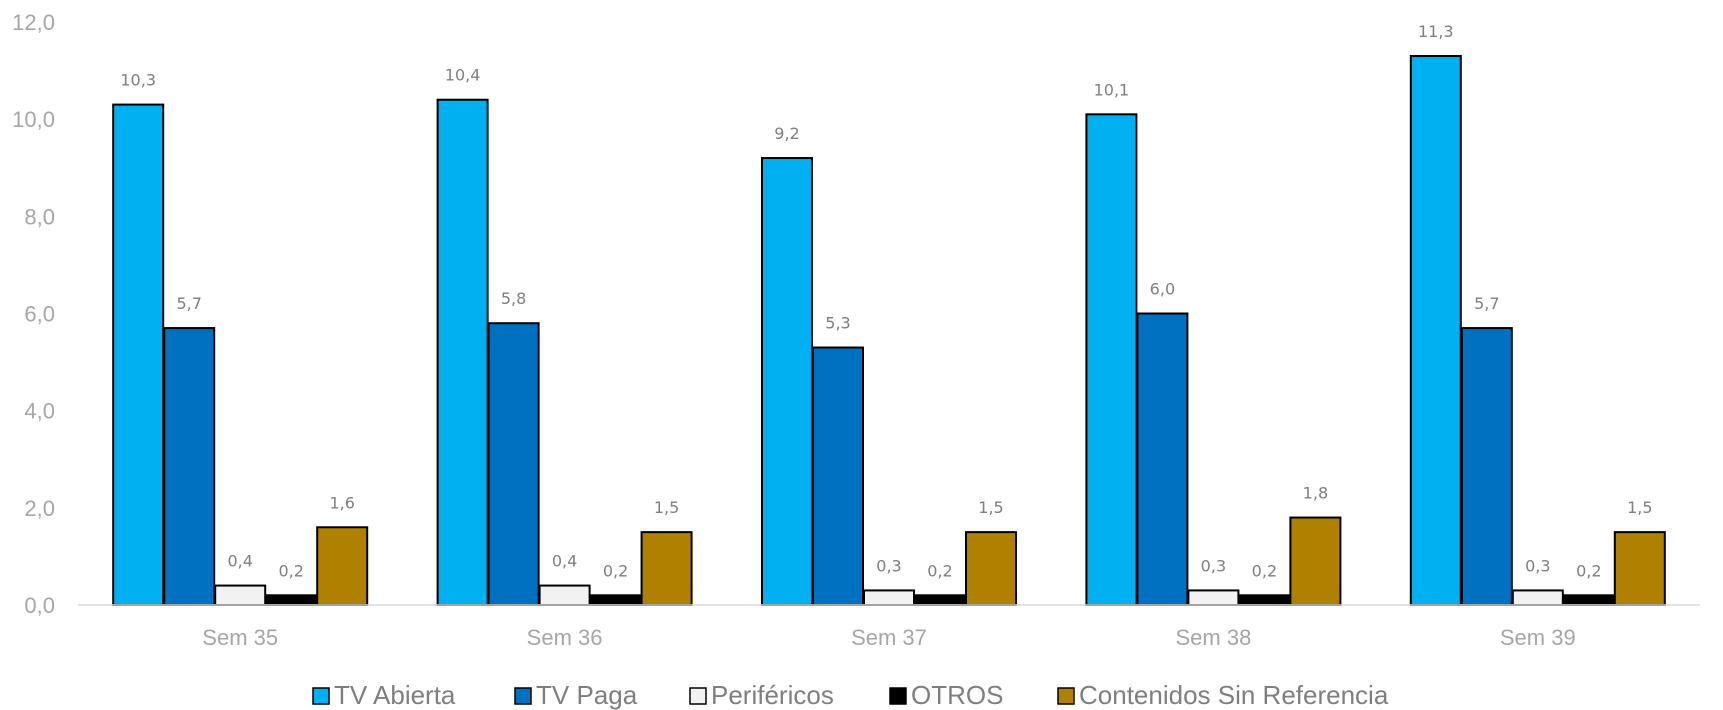  What do you see at coordinates (33, 22) in the screenshot?
I see `y-tick-label: 12,0` at bounding box center [33, 22].